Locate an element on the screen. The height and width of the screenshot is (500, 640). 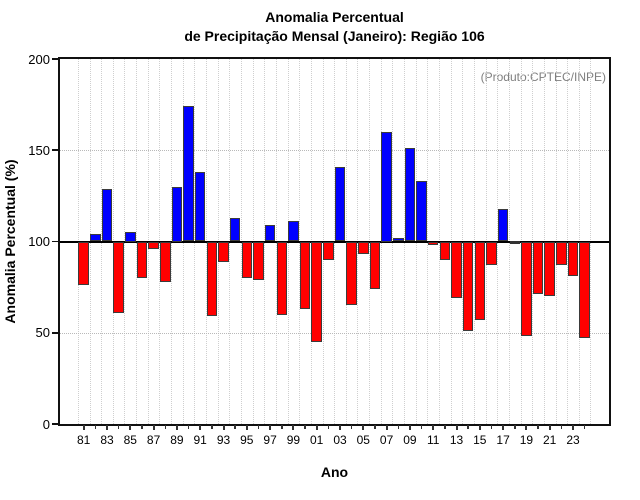
x-tick-label: 01 is located at coordinates (317, 440).